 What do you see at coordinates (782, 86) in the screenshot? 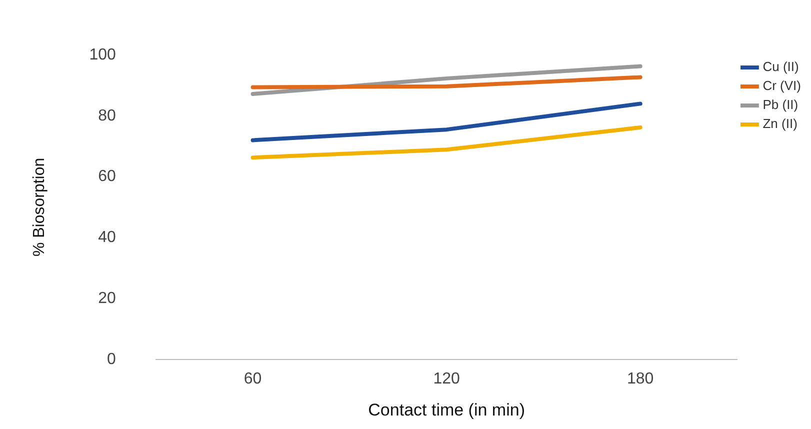
I see `legend-label: Cr (VI)` at bounding box center [782, 86].